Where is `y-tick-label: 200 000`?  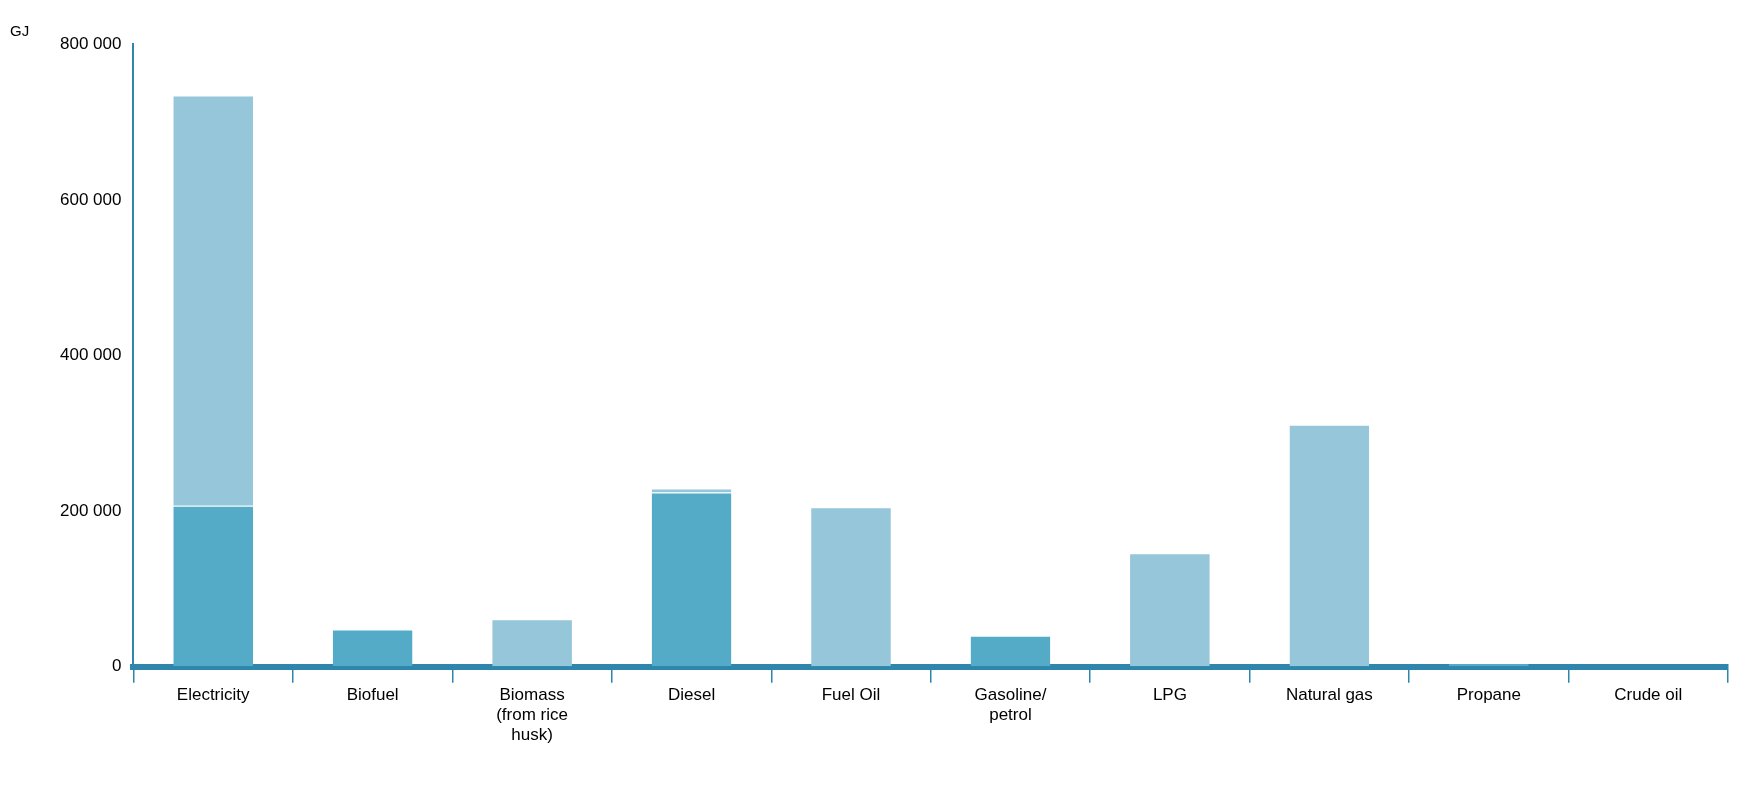
y-tick-label: 200 000 is located at coordinates (91, 510).